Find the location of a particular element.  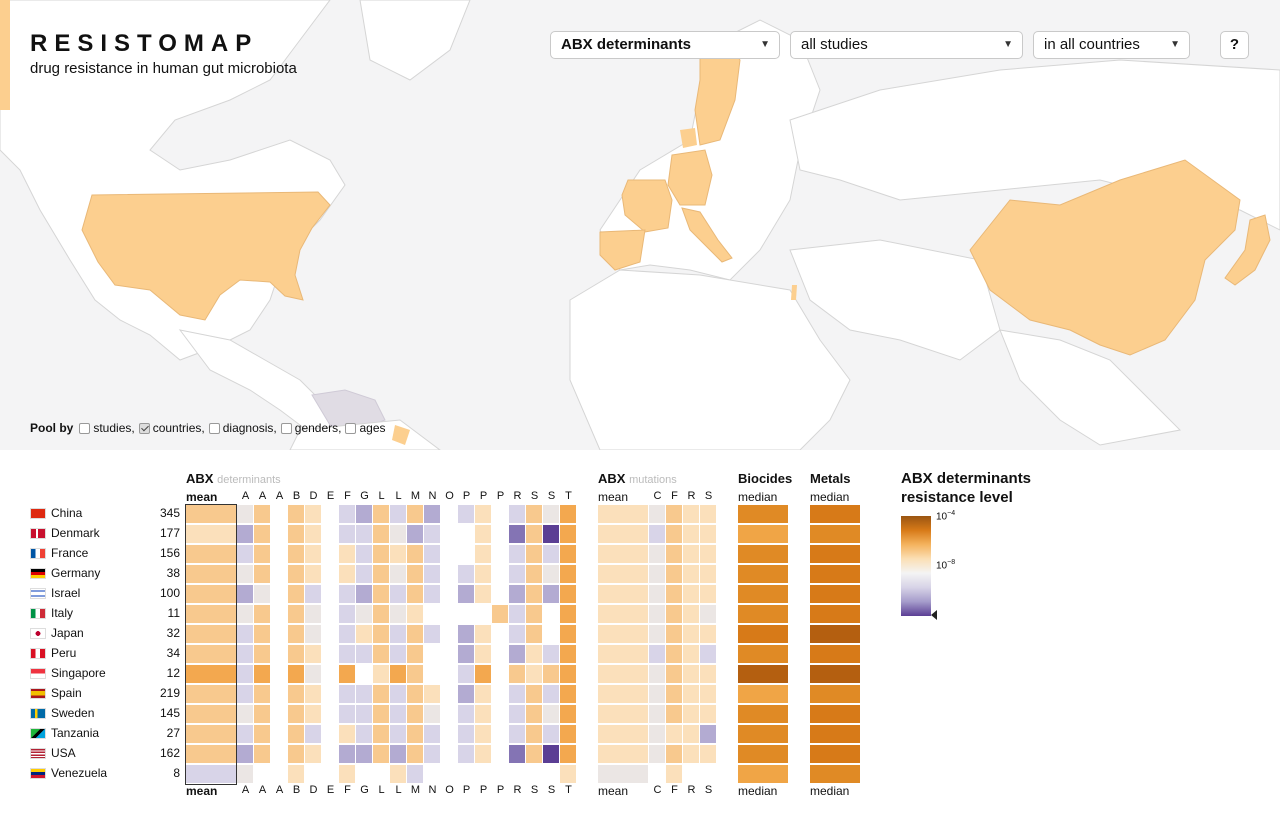

country-row: Venezuela 8 is located at coordinates (105, 773).